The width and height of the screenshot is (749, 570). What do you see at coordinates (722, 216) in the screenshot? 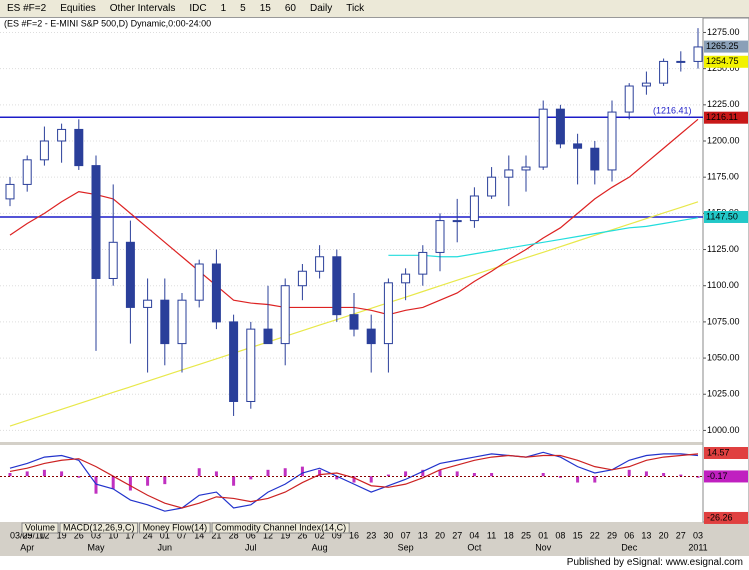
I see `price-badge-label: 1147.50` at bounding box center [722, 216].